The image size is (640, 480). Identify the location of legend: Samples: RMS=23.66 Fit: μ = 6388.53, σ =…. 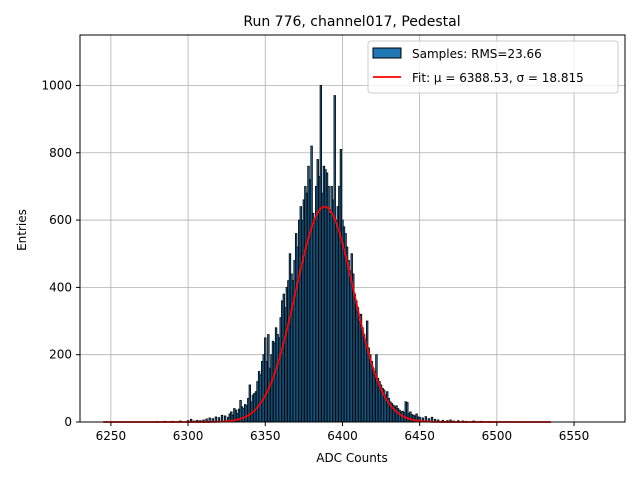
(493, 67).